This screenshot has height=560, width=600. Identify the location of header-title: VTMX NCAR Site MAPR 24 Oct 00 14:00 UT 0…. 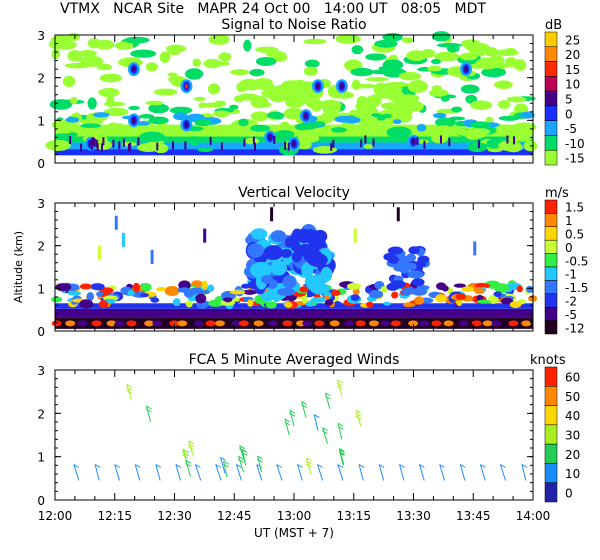
(273, 9).